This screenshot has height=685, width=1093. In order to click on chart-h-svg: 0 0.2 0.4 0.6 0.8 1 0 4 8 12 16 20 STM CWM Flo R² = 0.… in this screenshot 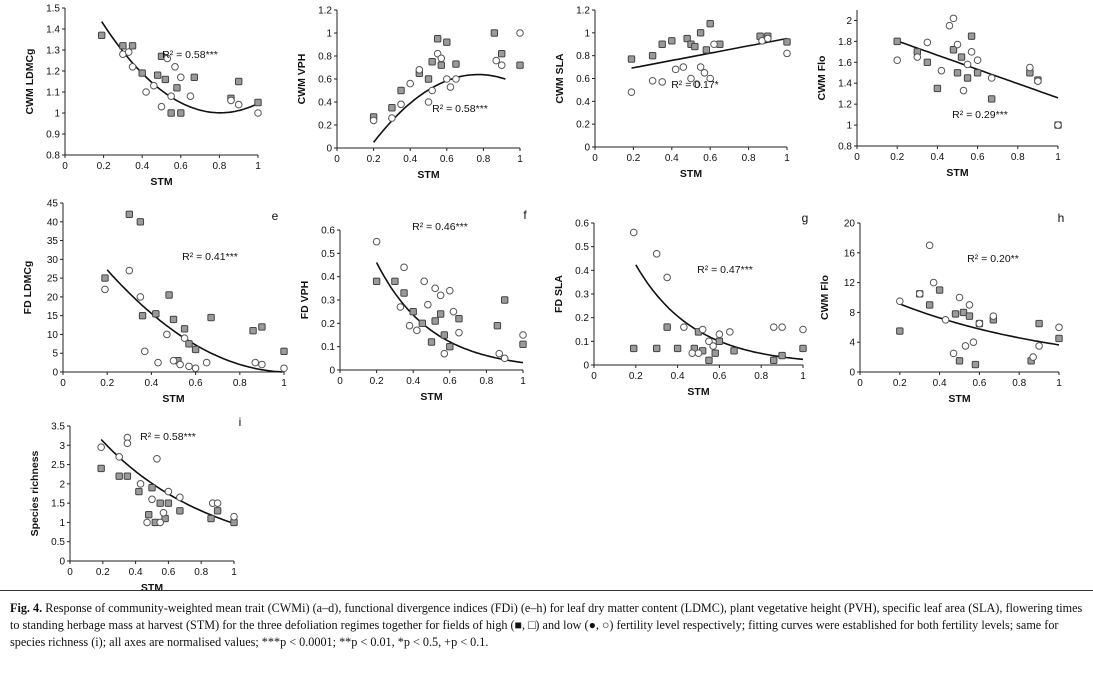, I will do `click(941, 308)`.